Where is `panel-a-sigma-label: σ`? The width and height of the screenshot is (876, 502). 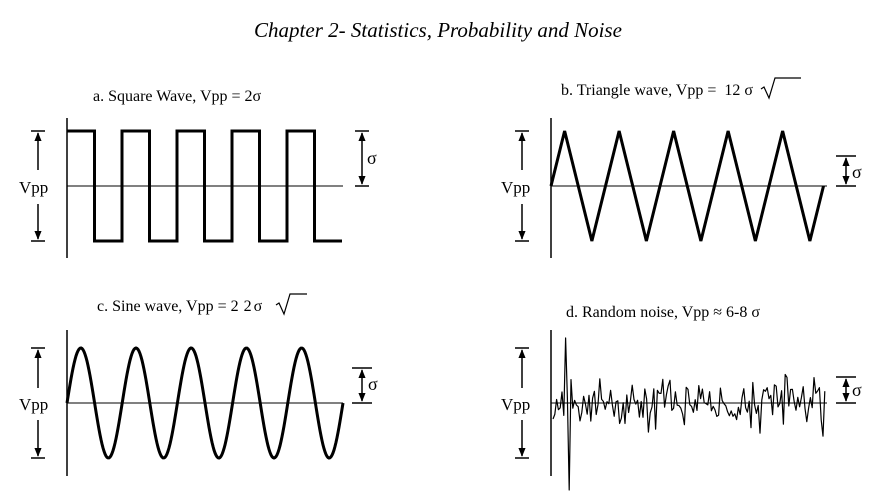
panel-a-sigma-label: σ is located at coordinates (372, 158).